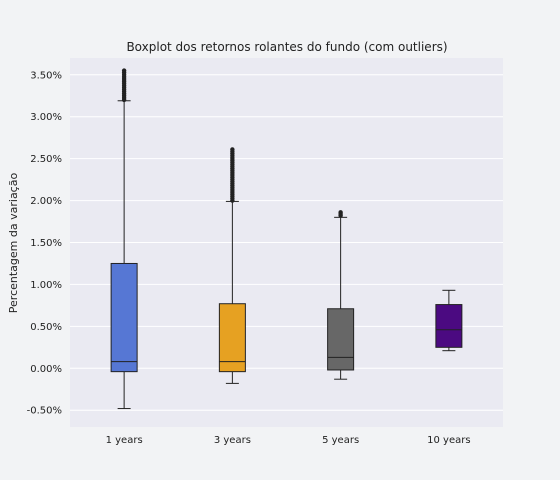  Describe the element at coordinates (340, 440) in the screenshot. I see `x-tick-label: 5 years` at that location.